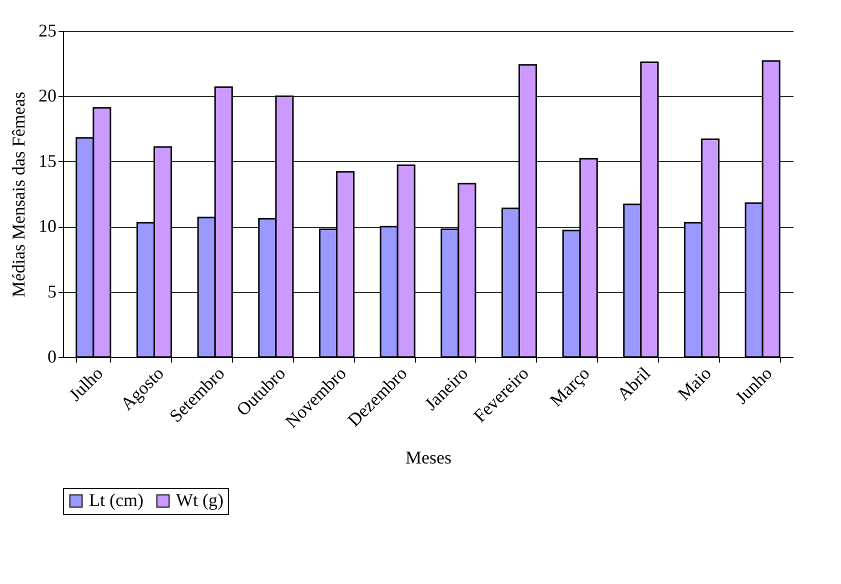 This screenshot has width=841, height=584. Describe the element at coordinates (52, 356) in the screenshot. I see `y-tick-label: 0` at that location.